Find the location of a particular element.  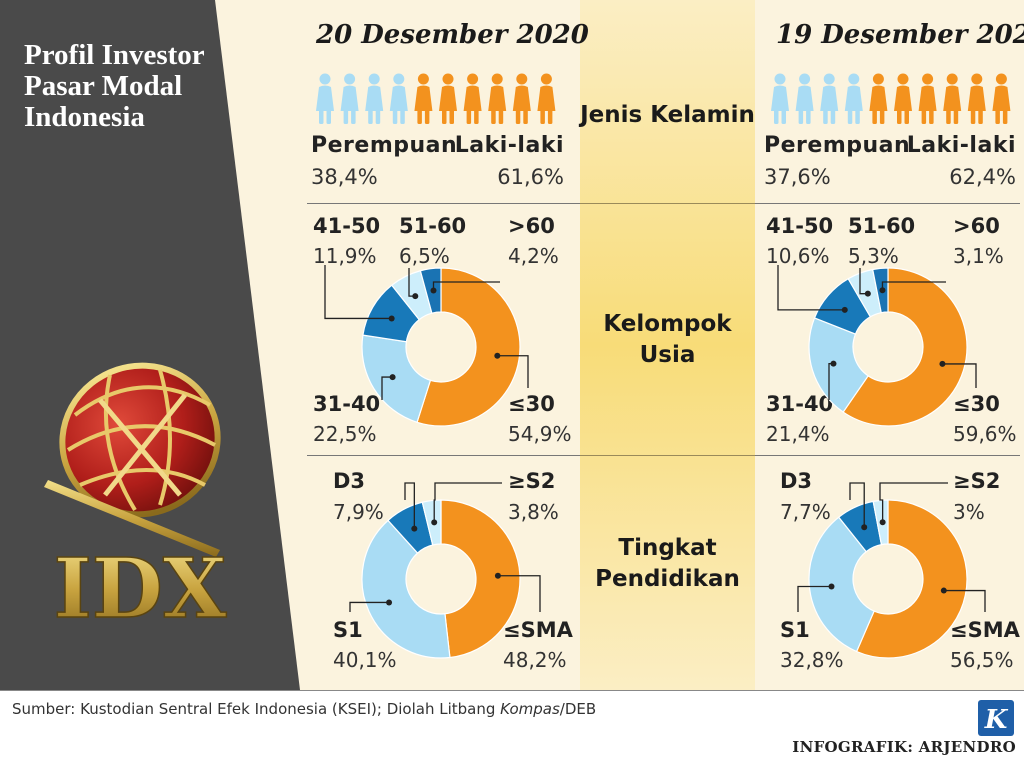

date-2020: 20 Desember 2020 is located at coordinates (452, 35).